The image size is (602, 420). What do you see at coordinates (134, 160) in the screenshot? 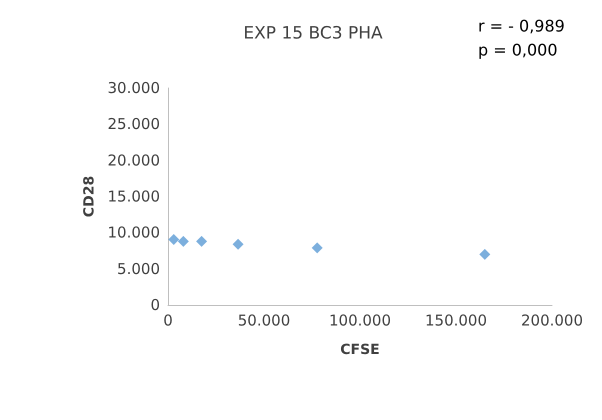
I see `y-tick-label: 20.000` at bounding box center [134, 160].